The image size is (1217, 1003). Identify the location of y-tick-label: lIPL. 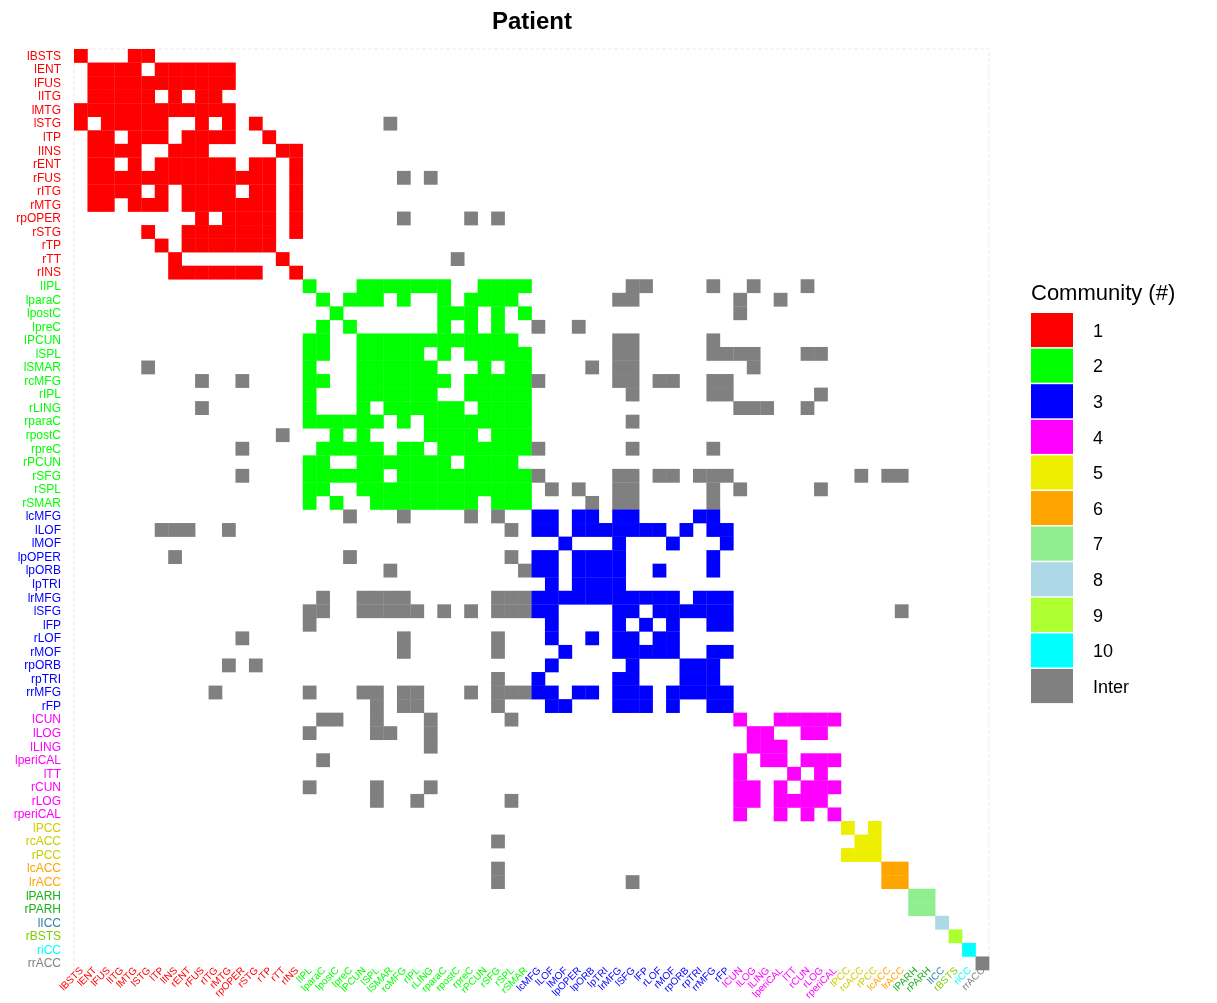
(51, 286).